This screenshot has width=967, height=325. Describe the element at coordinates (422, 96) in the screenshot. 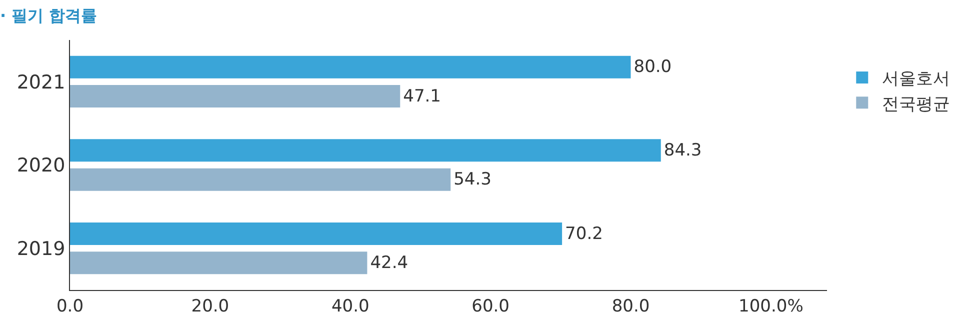

I see `data-label: 47.1` at that location.